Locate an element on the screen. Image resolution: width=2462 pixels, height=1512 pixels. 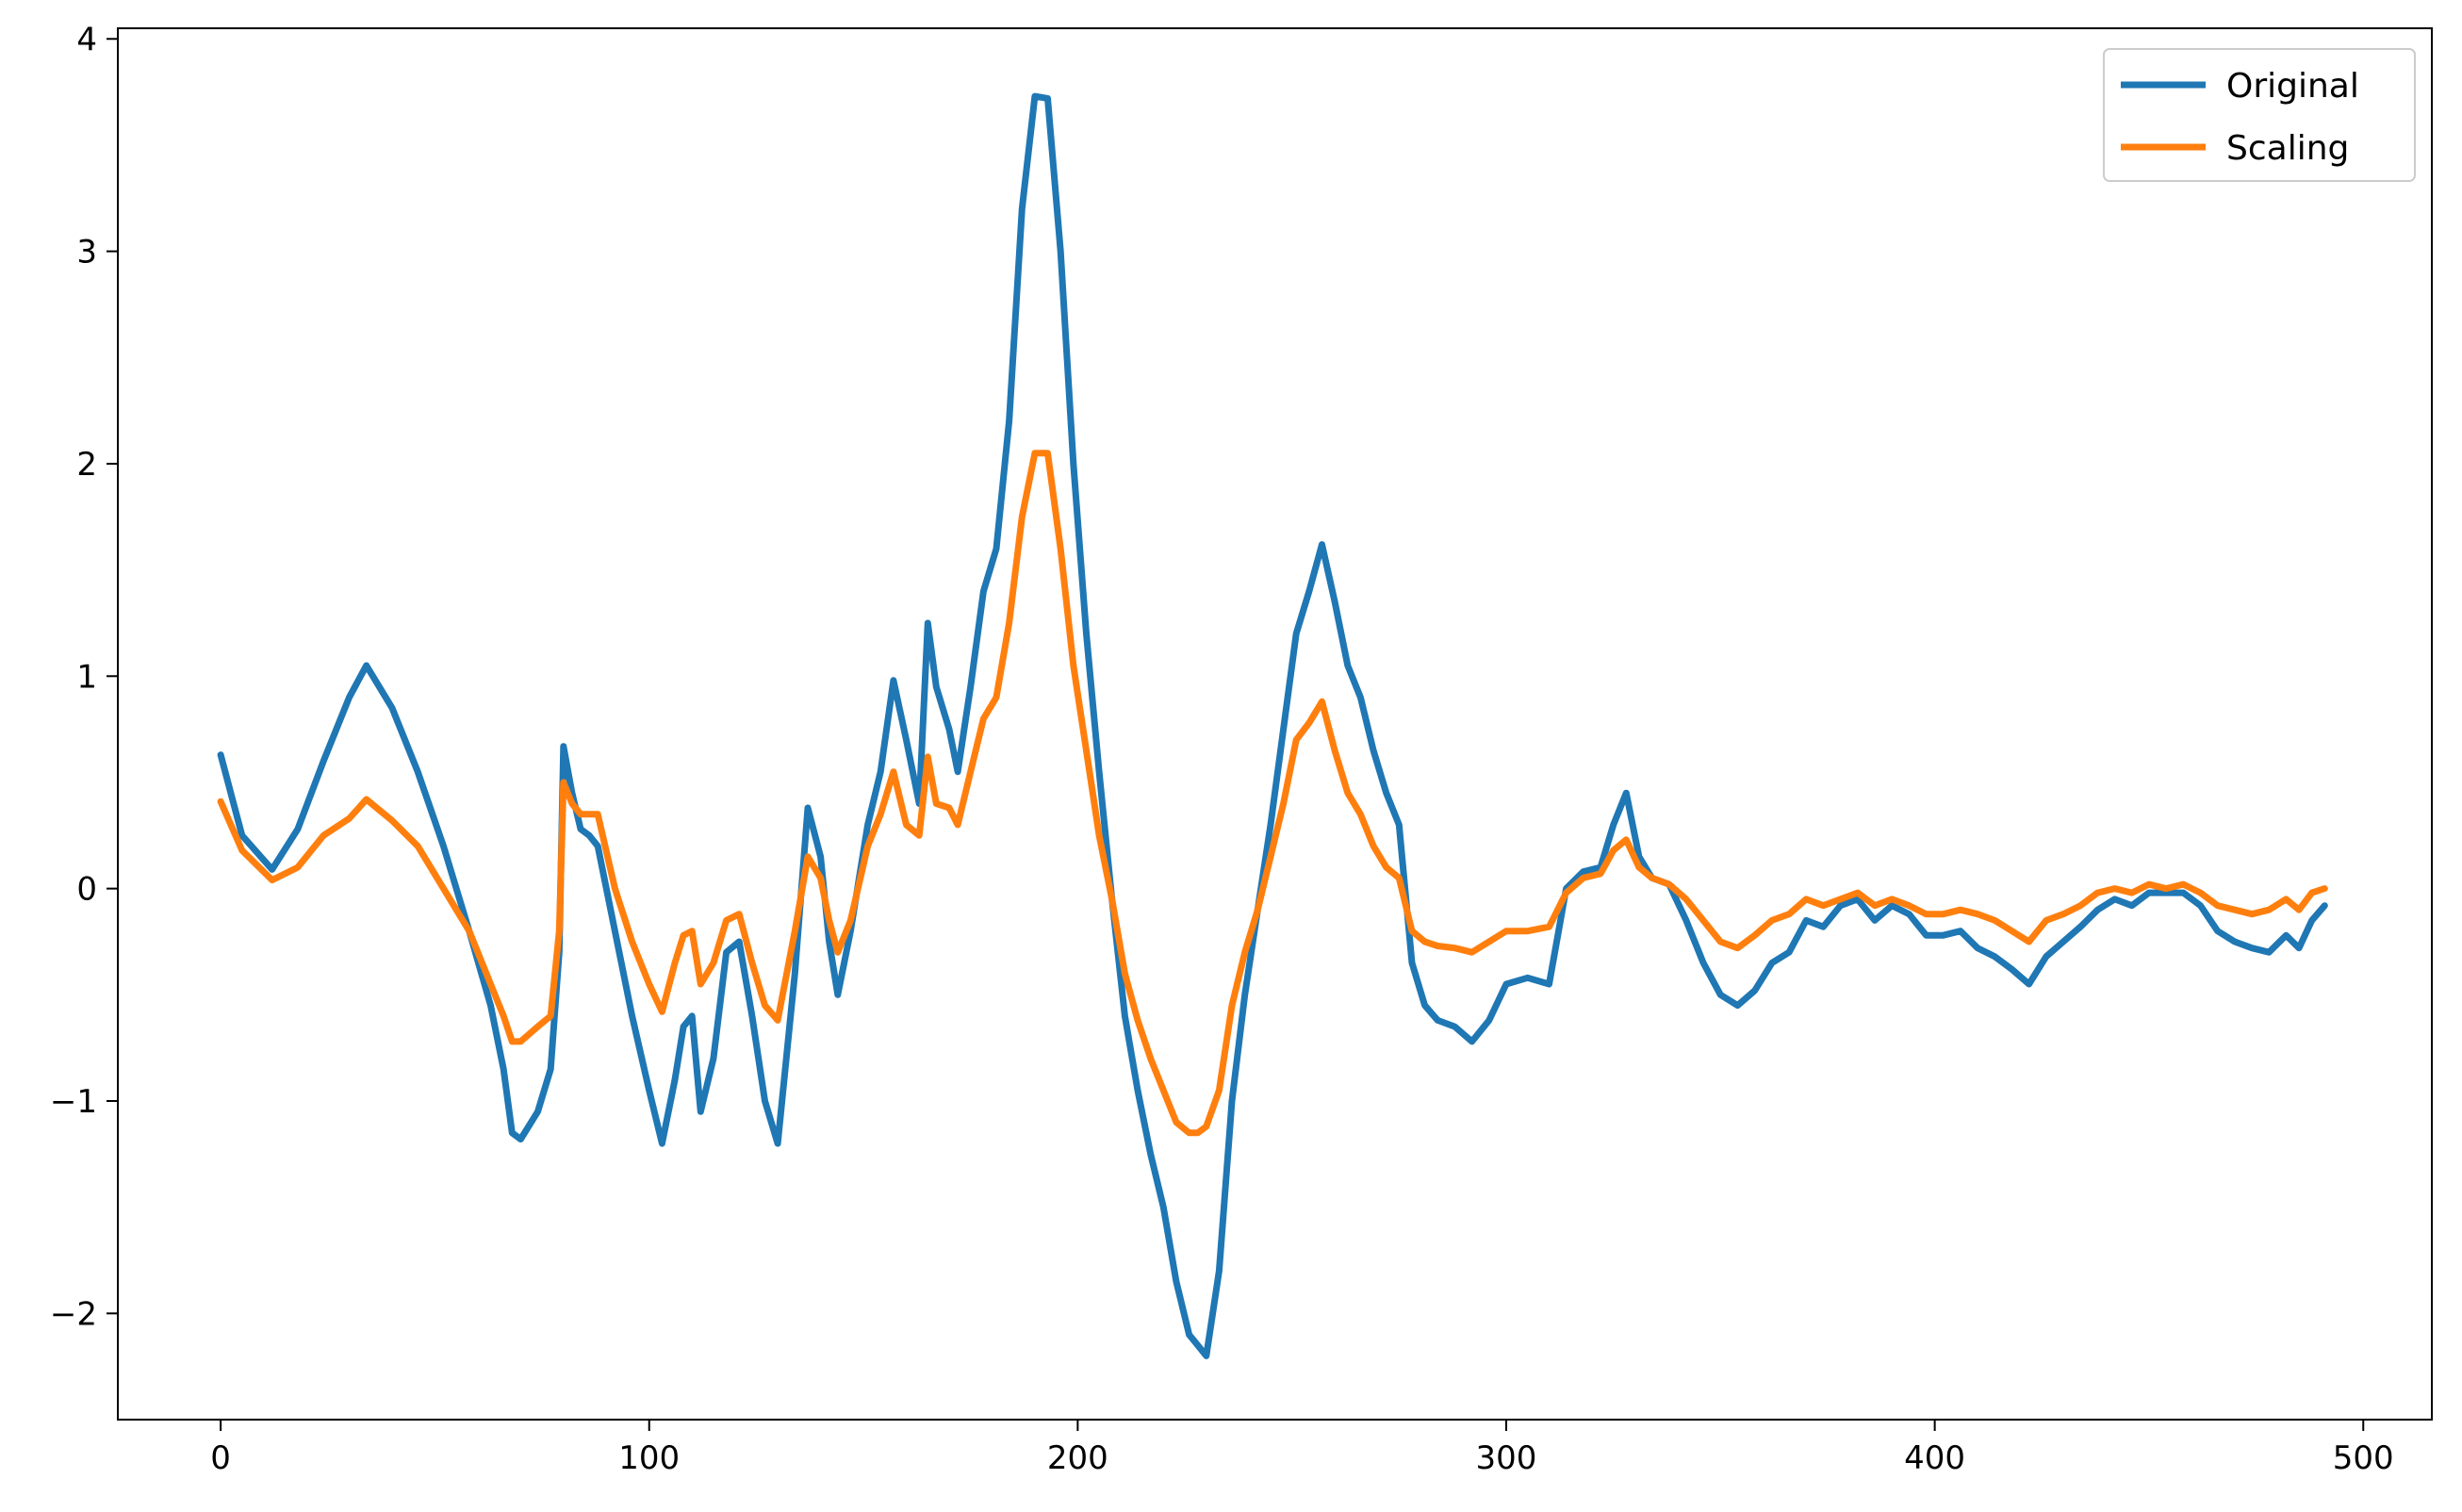
y-tick-label: 3 is located at coordinates (87, 252).